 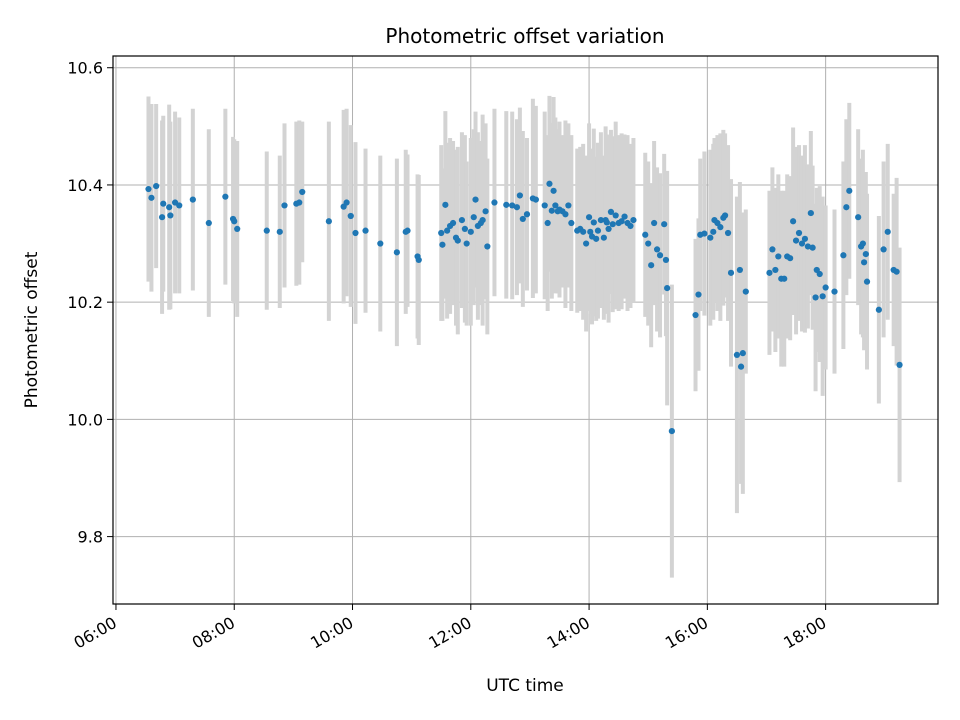 What do you see at coordinates (90, 537) in the screenshot?
I see `y-tick-label: 9.8` at bounding box center [90, 537].